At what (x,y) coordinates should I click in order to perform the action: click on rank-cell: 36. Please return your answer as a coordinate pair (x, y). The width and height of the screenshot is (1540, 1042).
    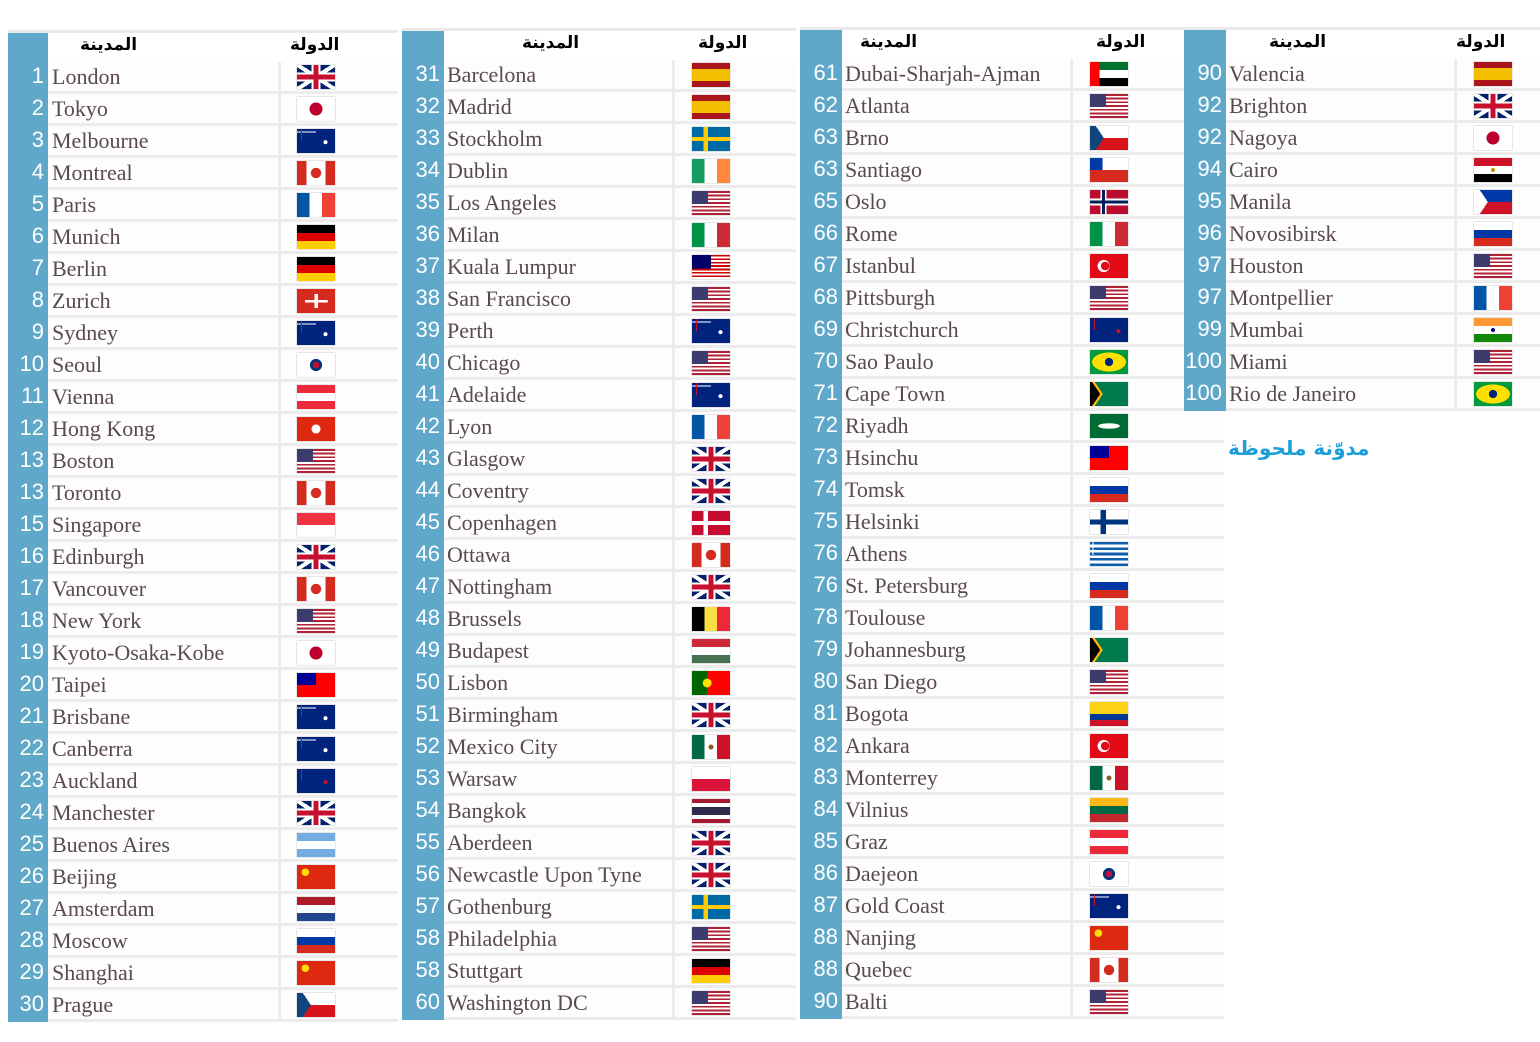
    Looking at the image, I should click on (423, 236).